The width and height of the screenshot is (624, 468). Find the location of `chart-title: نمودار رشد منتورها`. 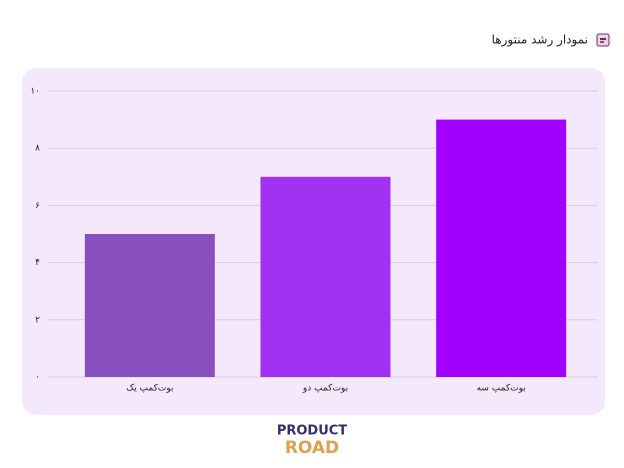

chart-title: نمودار رشد منتورها is located at coordinates (540, 40).